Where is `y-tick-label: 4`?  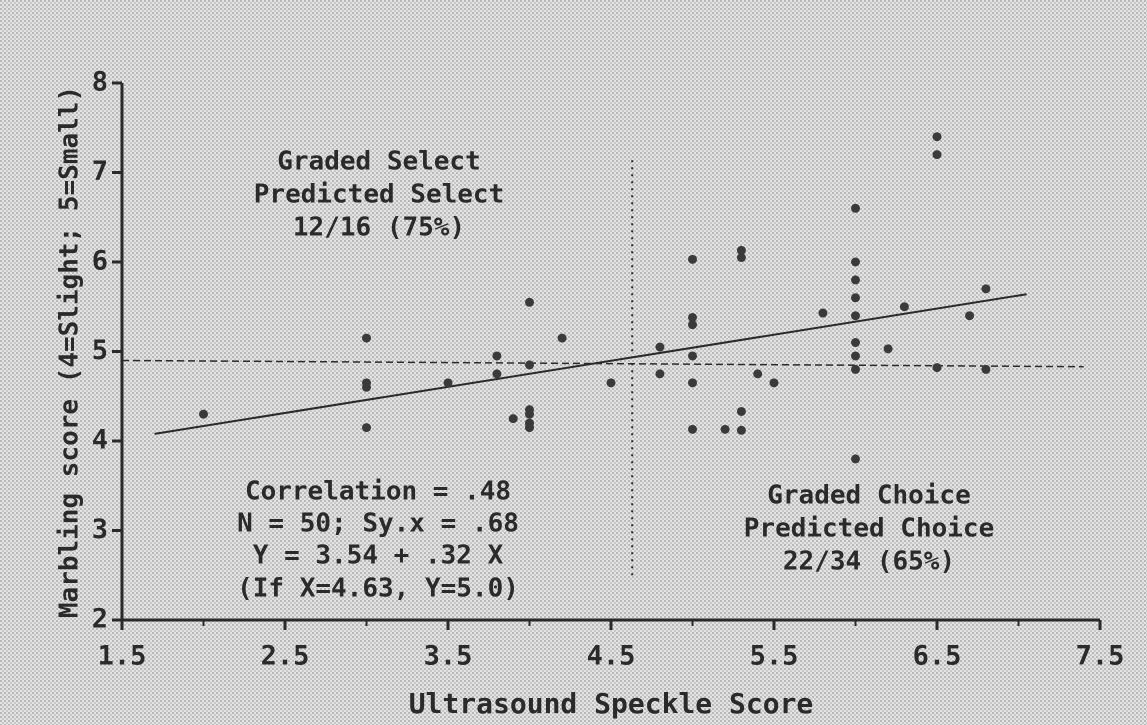
y-tick-label: 4 is located at coordinates (100, 440).